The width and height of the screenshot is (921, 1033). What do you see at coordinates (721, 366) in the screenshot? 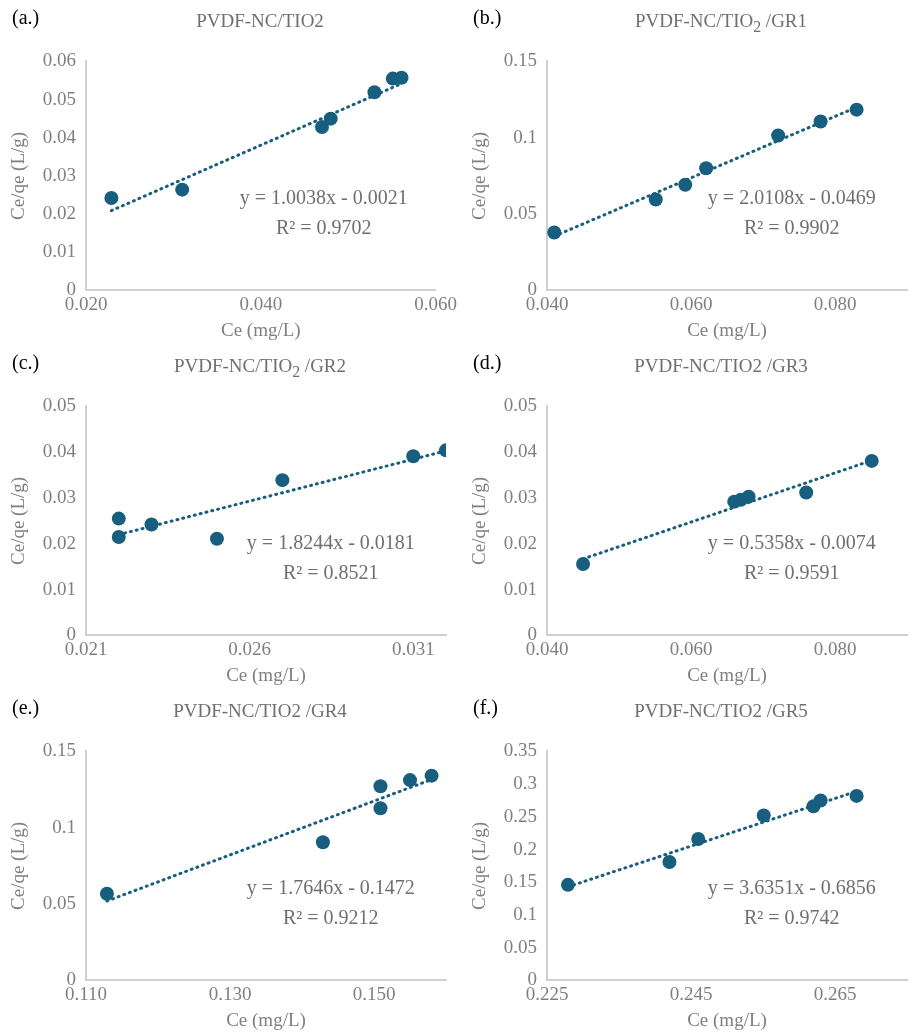
I see `chart-title: PVDF-NC/TIO2 /GR3` at bounding box center [721, 366].